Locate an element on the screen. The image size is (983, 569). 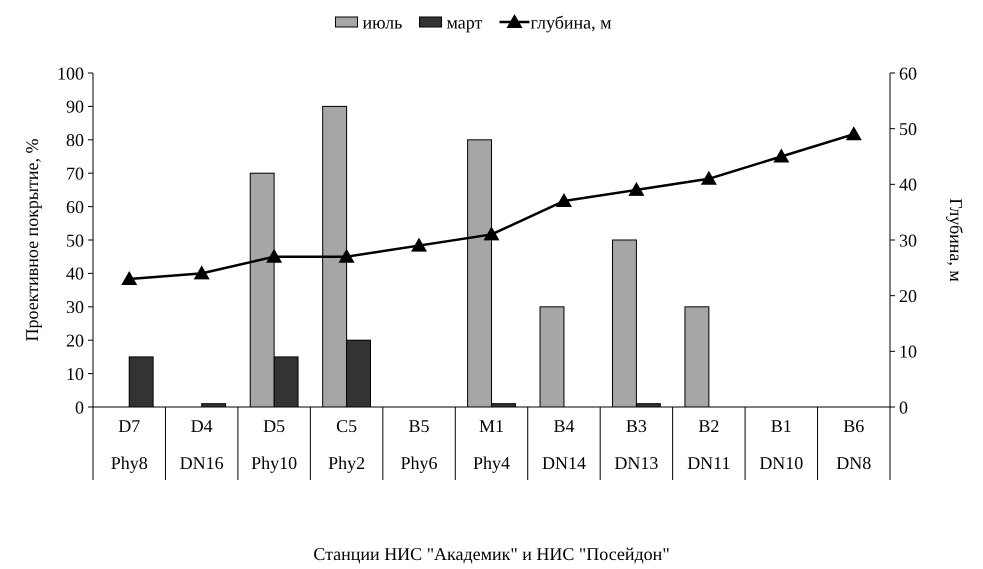
x-tick-label: B2 DN11 is located at coordinates (709, 444).